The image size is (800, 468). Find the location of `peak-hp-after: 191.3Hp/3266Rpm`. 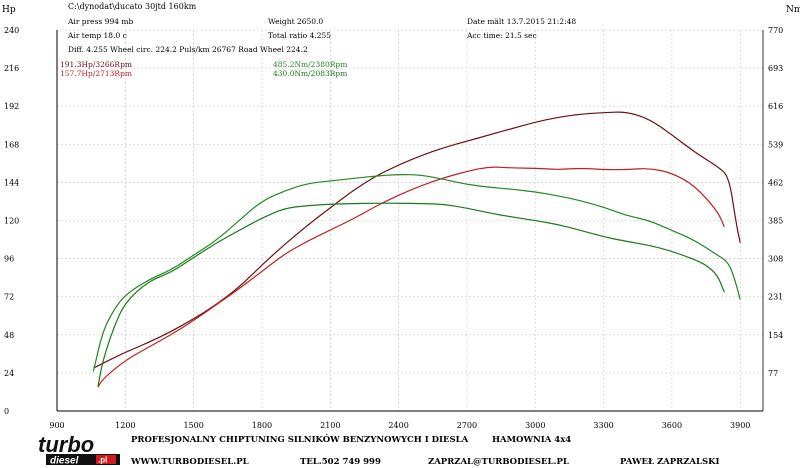

peak-hp-after: 191.3Hp/3266Rpm is located at coordinates (96, 64).